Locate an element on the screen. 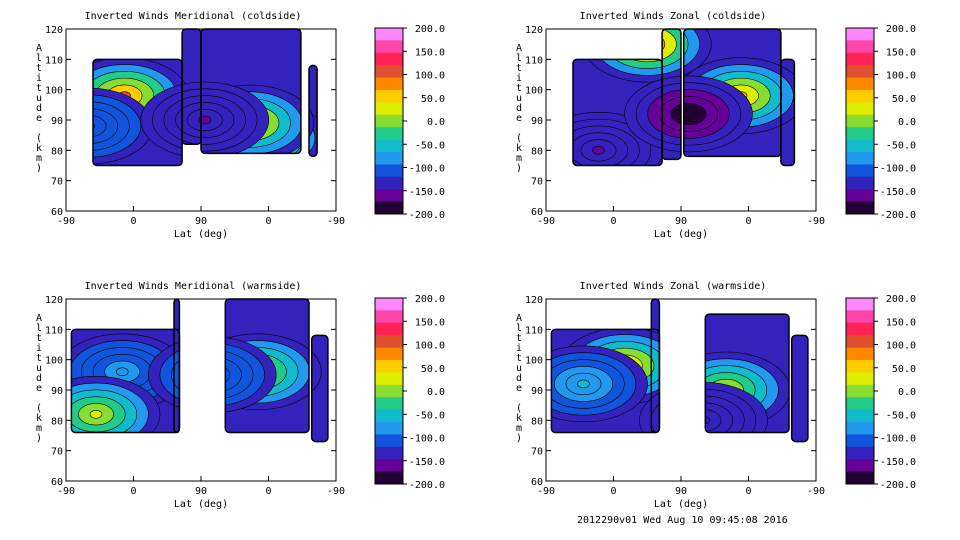  y-tick-label: 60 is located at coordinates (537, 482).